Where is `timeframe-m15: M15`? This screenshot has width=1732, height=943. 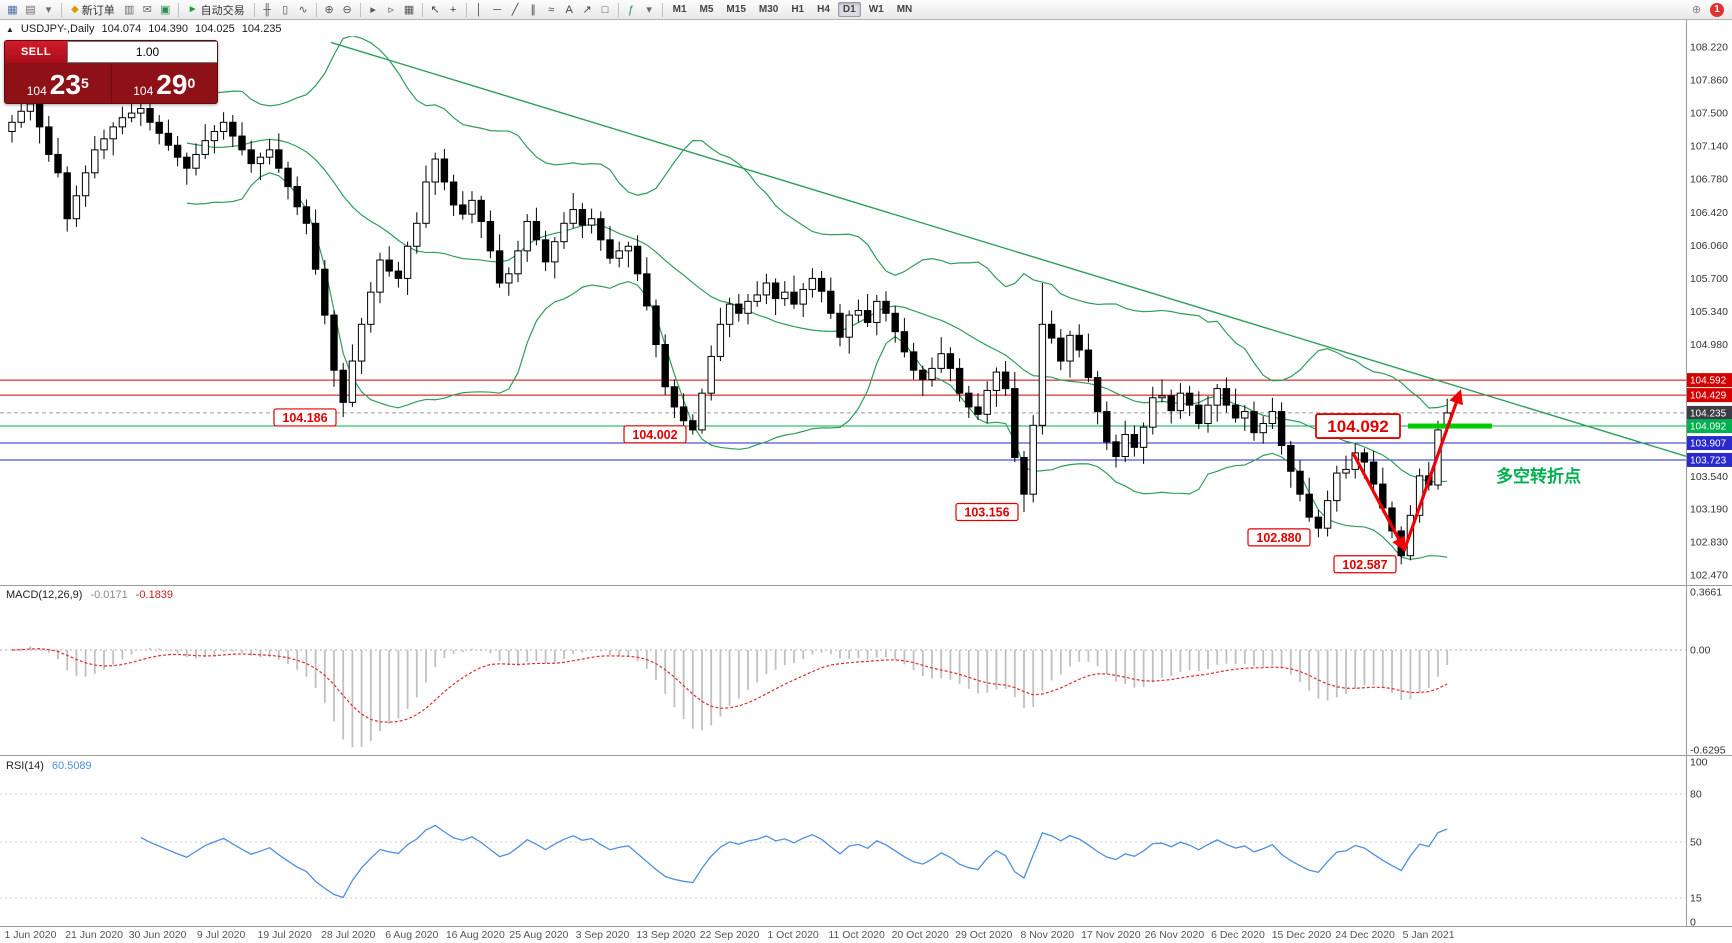 timeframe-m15: M15 is located at coordinates (735, 9).